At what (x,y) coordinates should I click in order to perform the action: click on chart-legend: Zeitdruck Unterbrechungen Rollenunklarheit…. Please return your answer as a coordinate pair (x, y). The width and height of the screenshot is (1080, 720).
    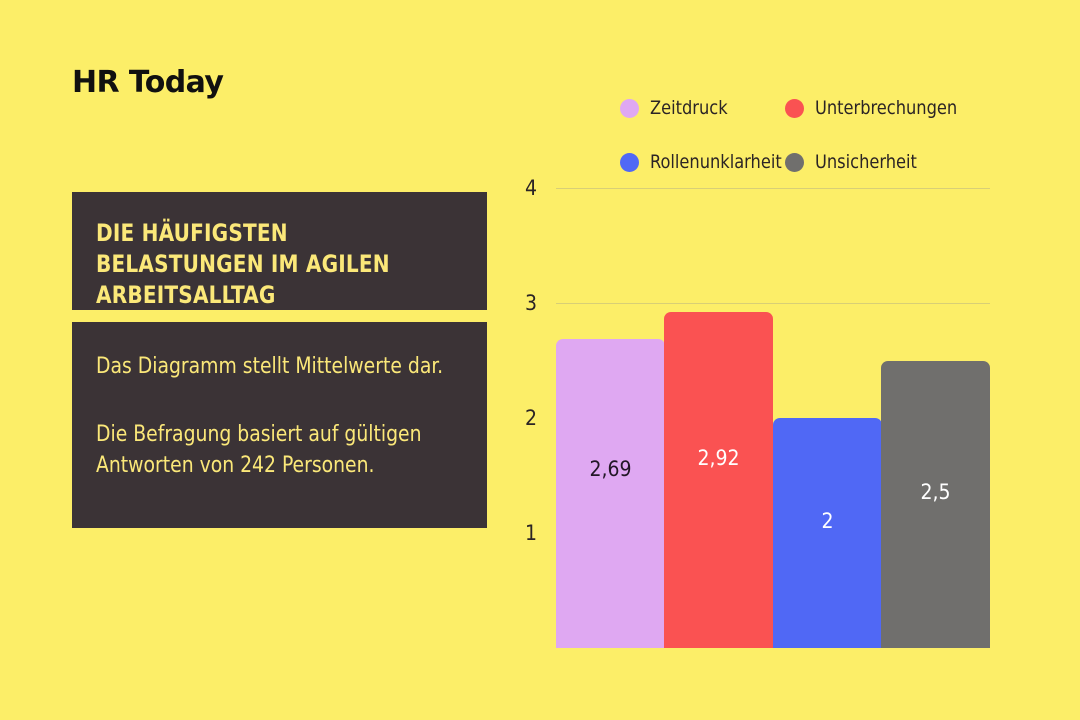
    Looking at the image, I should click on (800, 146).